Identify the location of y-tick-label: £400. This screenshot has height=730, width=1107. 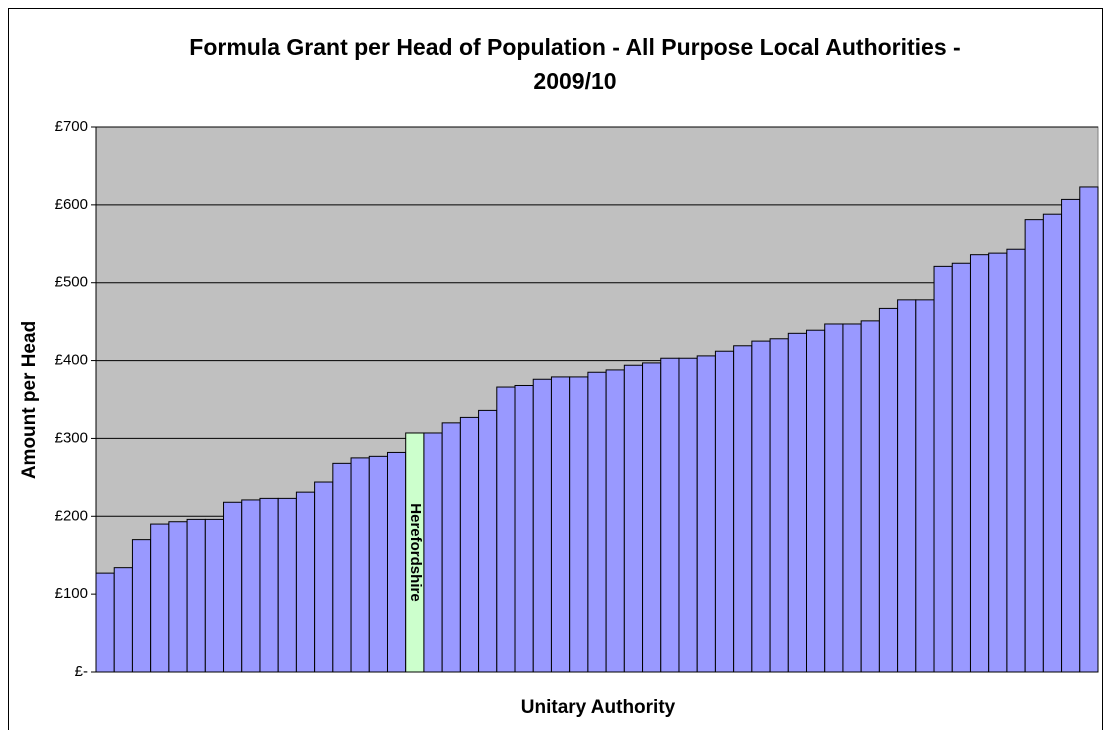
(71, 360).